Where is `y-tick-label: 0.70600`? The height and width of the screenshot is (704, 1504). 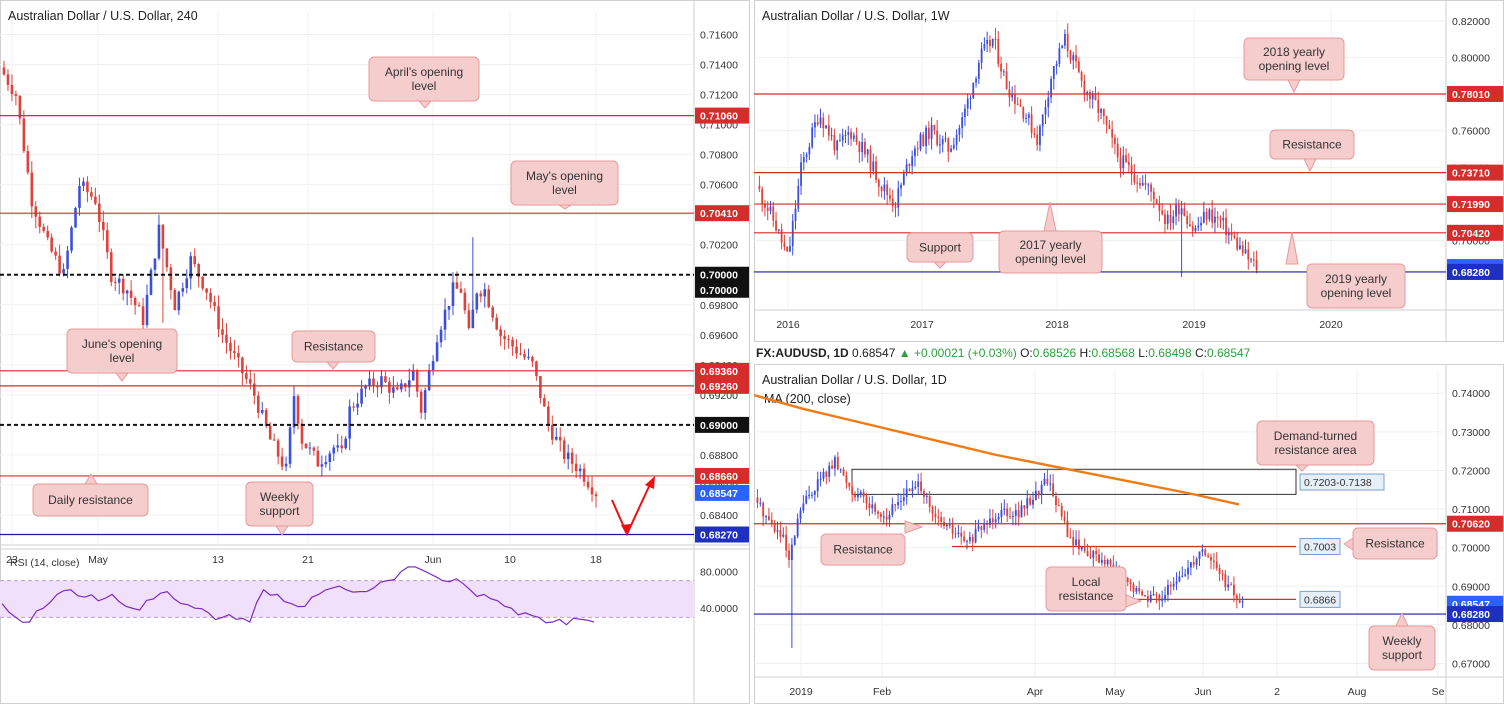 y-tick-label: 0.70600 is located at coordinates (719, 186).